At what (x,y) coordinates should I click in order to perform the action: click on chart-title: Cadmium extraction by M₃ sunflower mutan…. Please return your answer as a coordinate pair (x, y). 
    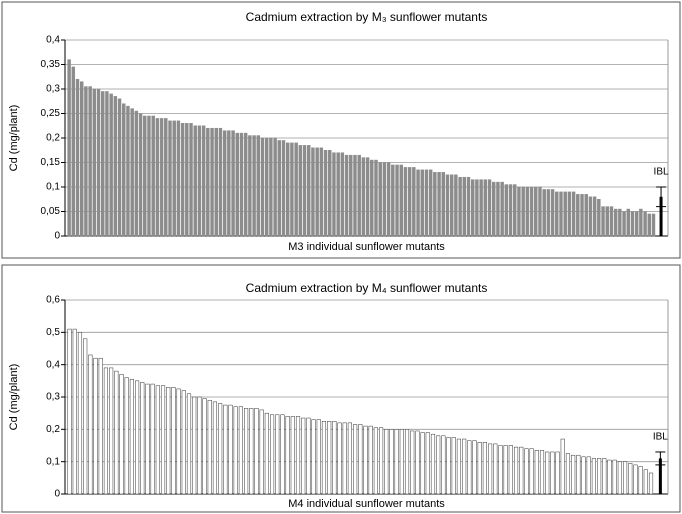
    Looking at the image, I should click on (367, 17).